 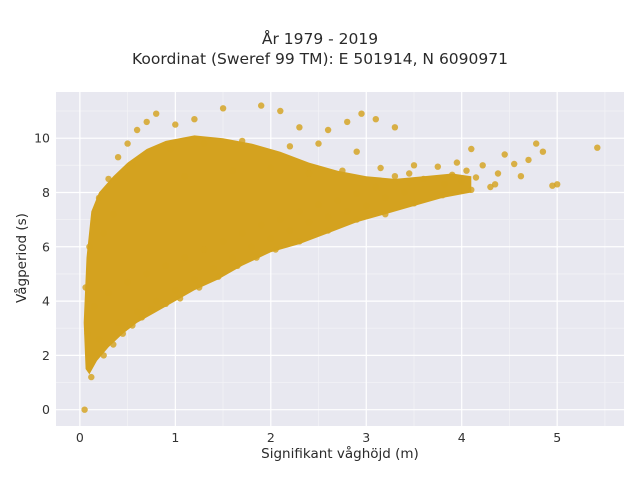 I want to click on y-axis-label: Vågperiod (s), so click(x=22, y=258).